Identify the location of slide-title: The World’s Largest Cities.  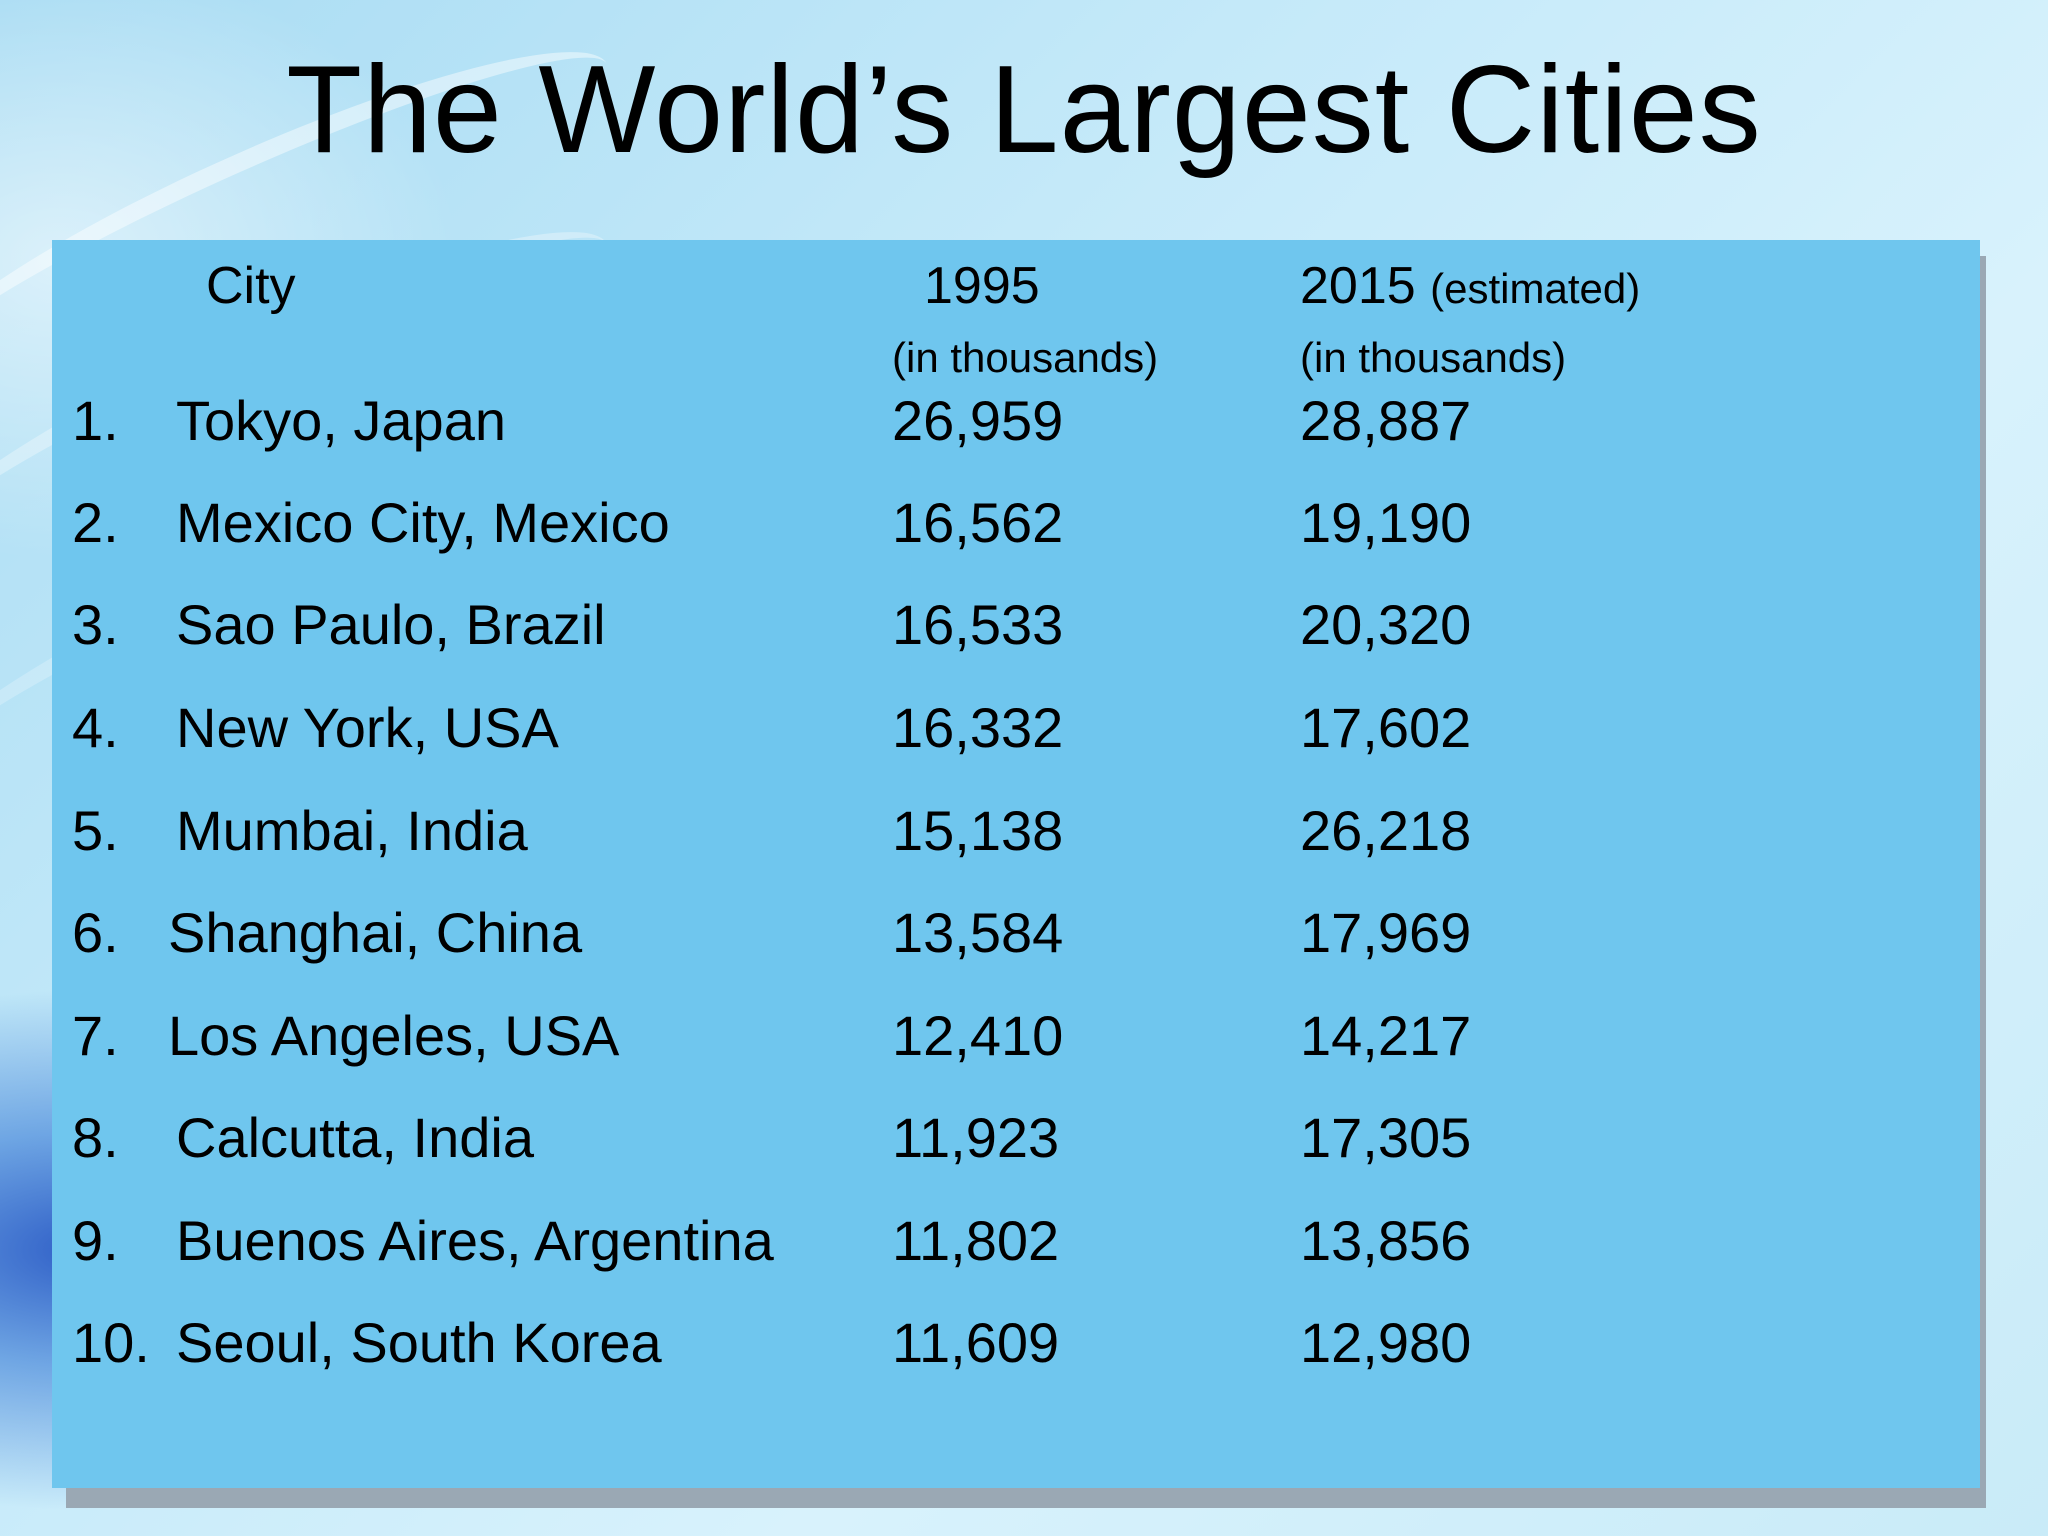
(1024, 110).